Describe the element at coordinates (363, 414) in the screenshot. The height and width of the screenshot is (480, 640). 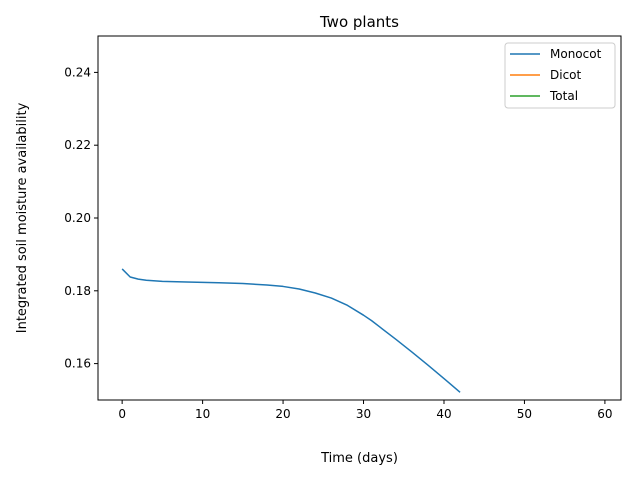
I see `x-tick-label: 30` at that location.